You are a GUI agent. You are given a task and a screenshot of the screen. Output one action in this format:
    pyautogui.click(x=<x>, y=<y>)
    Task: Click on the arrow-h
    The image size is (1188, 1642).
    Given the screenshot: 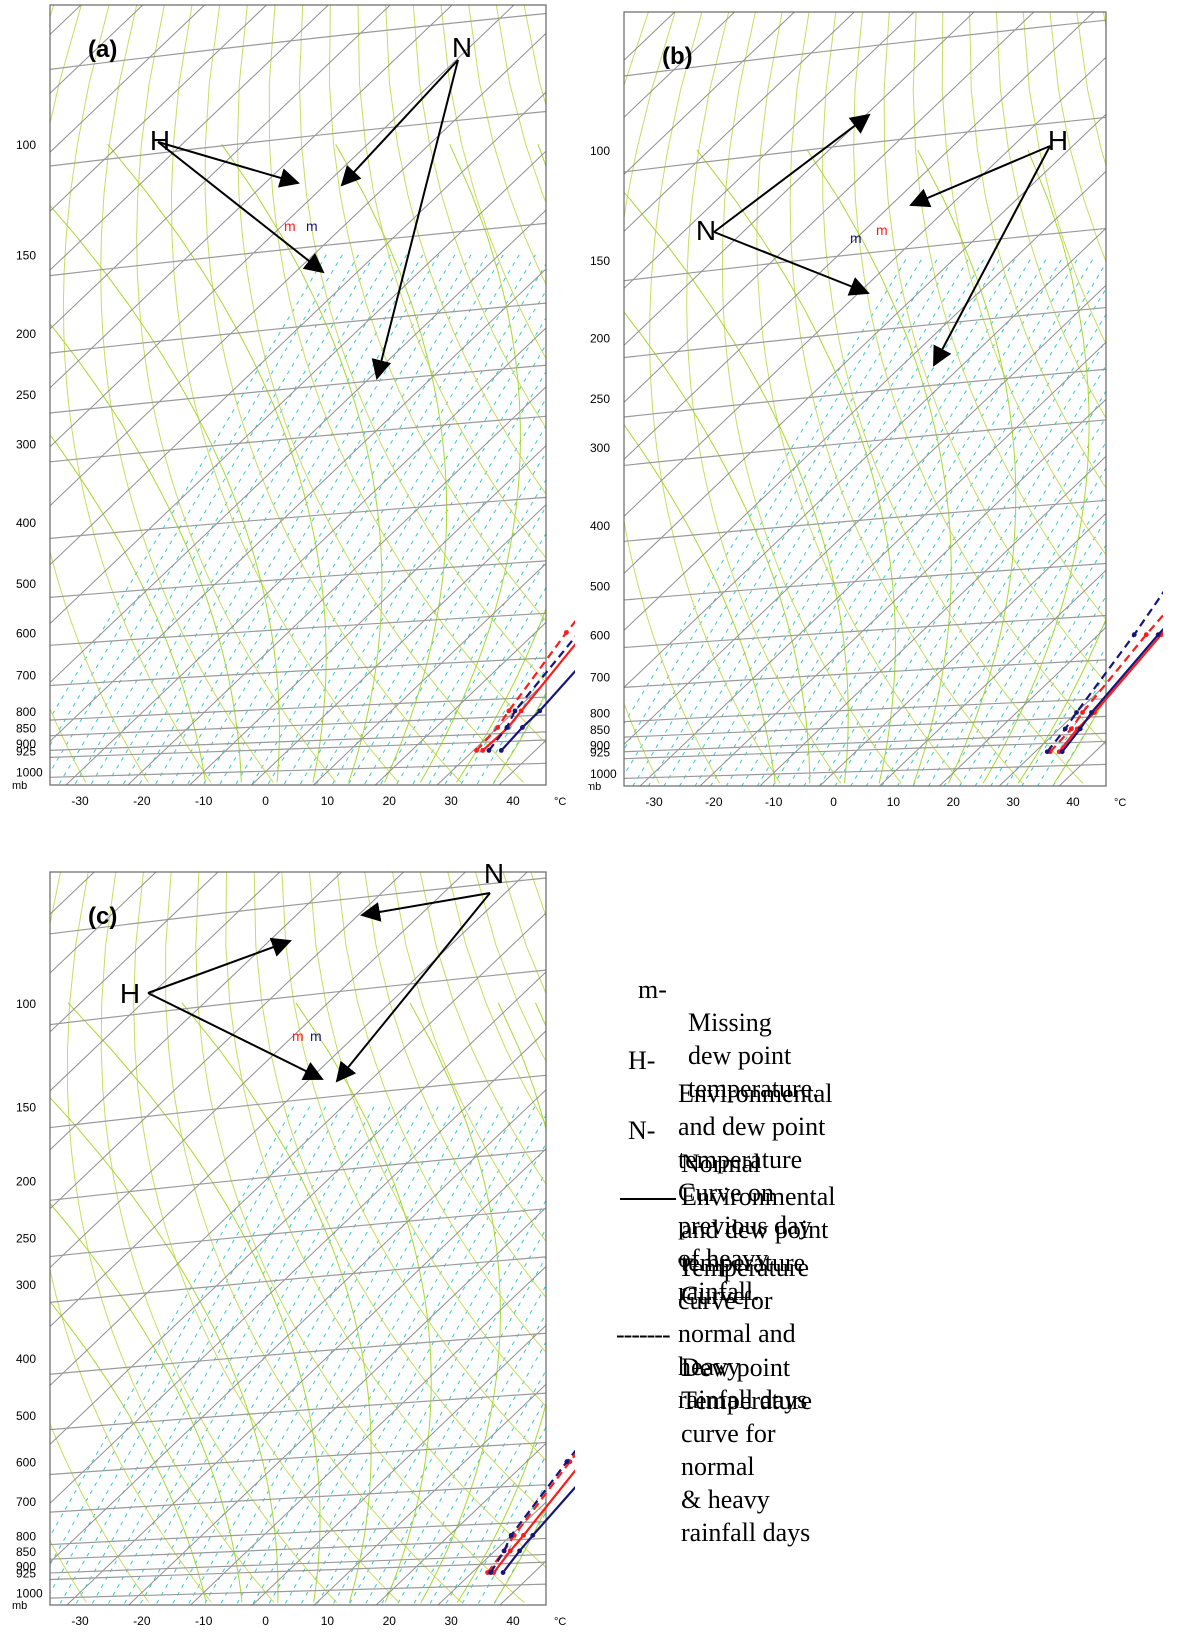 What is the action you would take?
    pyautogui.click(x=992, y=256)
    